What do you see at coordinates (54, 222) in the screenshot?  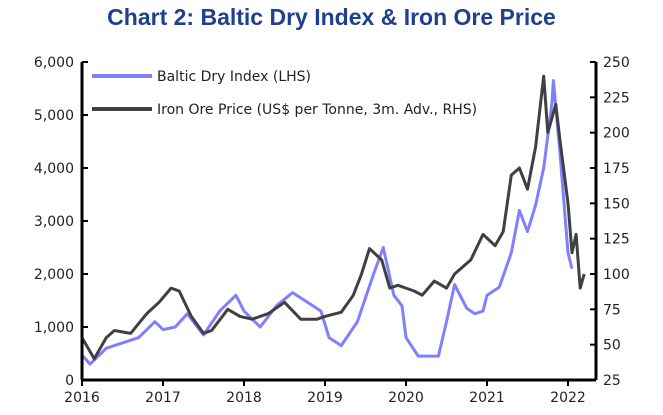 I see `left-tick-label: 3,000` at bounding box center [54, 222].